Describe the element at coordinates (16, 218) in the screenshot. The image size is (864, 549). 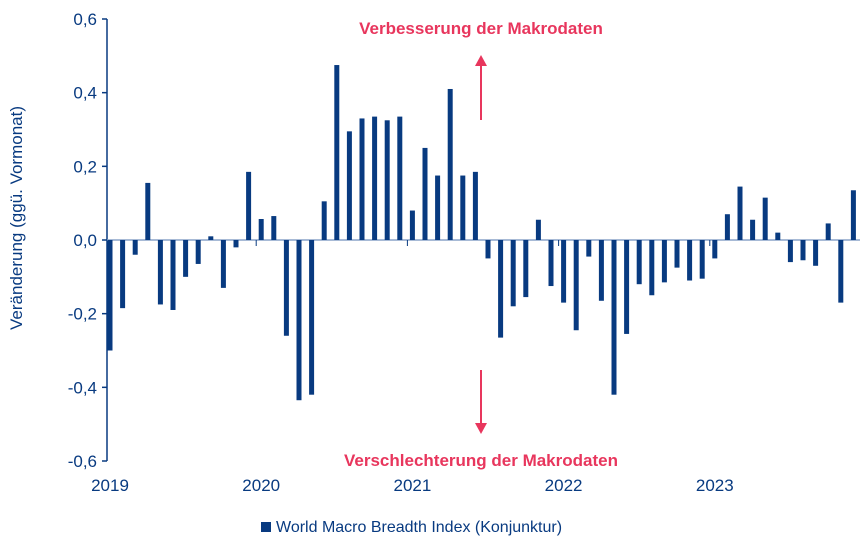
I see `y-axis-label: Veränderung (ggü. Vormonat)` at that location.